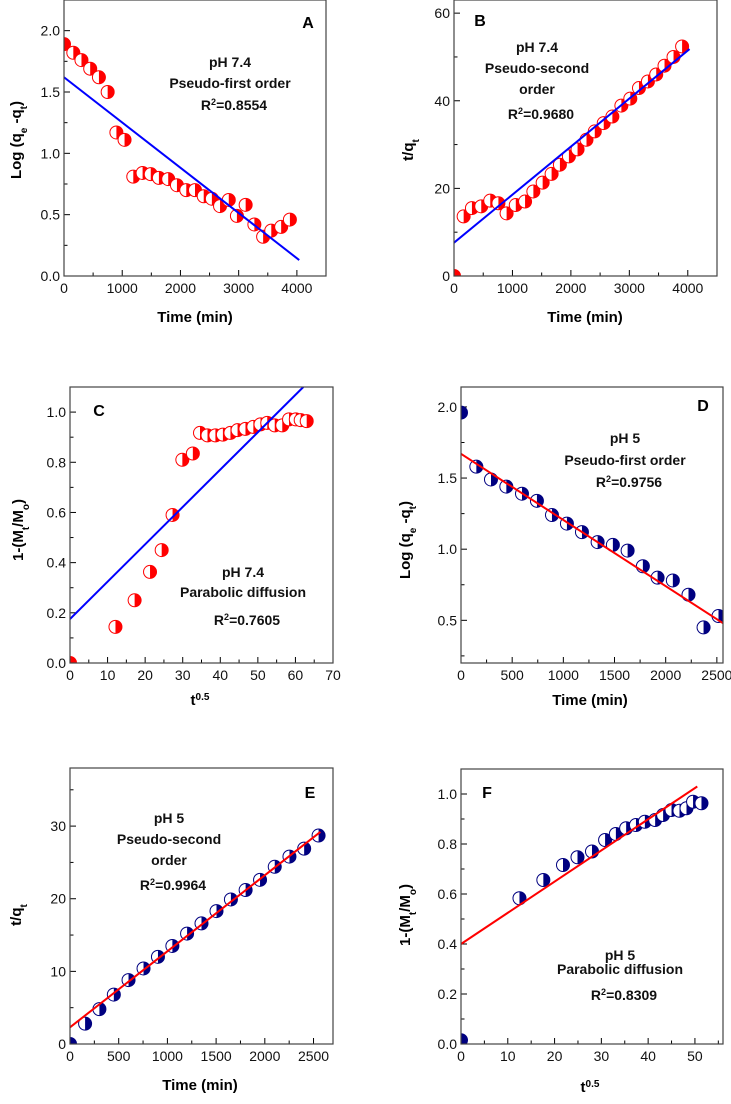 The width and height of the screenshot is (731, 1104). Describe the element at coordinates (230, 83) in the screenshot. I see `annotation-line: Pseudo-first order` at that location.